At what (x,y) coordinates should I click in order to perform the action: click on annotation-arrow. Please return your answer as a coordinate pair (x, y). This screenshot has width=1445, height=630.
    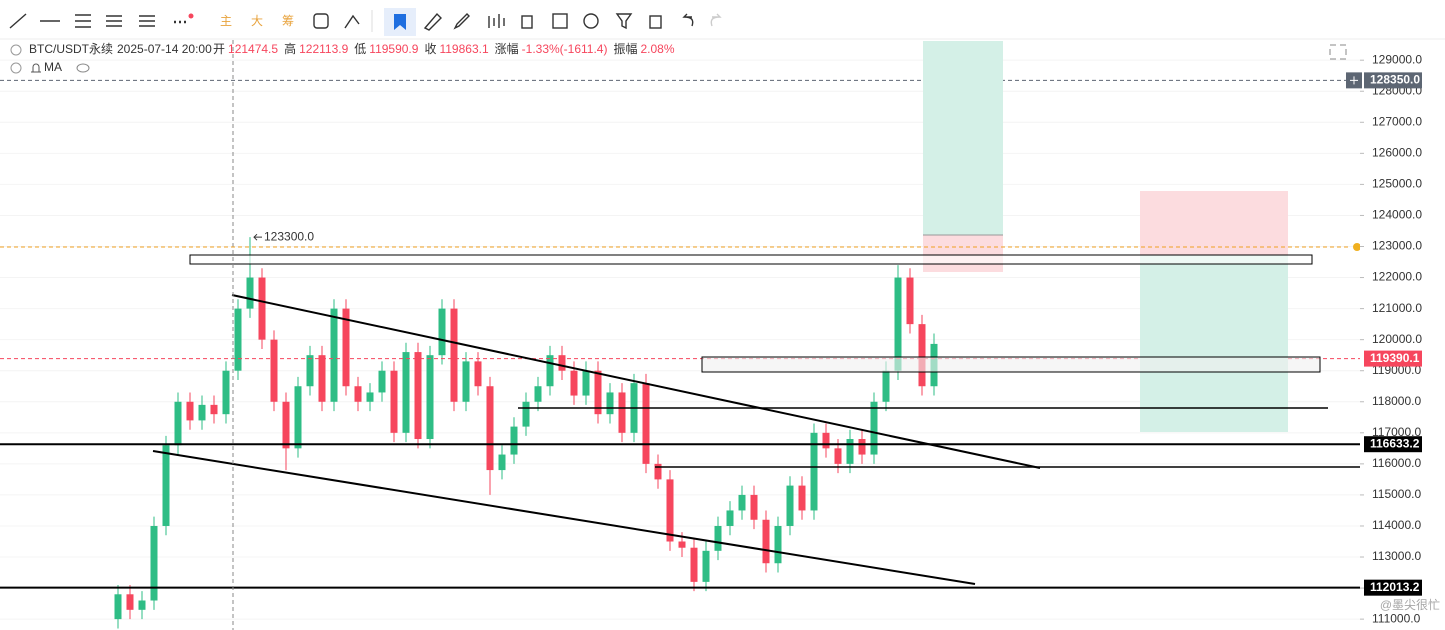
    Looking at the image, I should click on (257, 237).